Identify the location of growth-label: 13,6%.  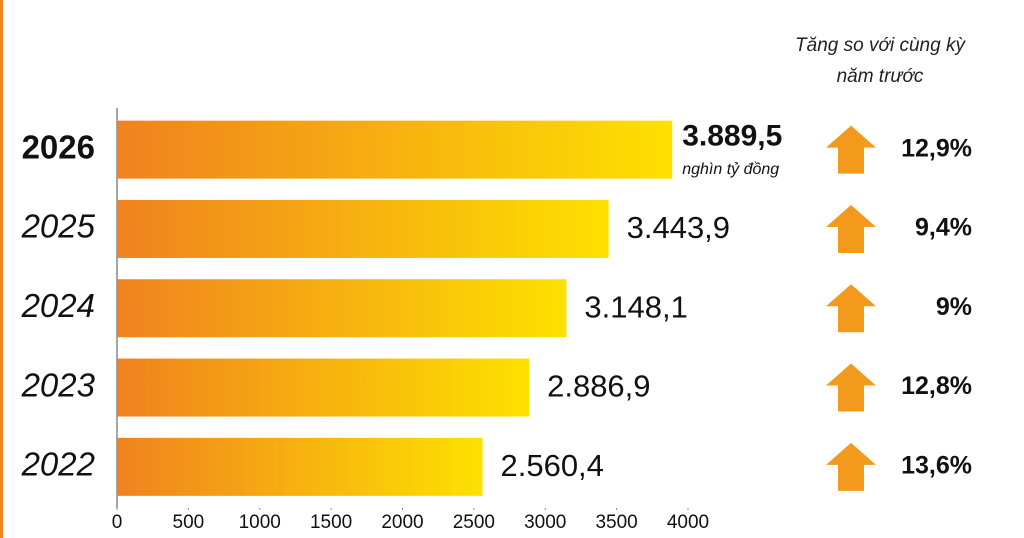
(936, 465).